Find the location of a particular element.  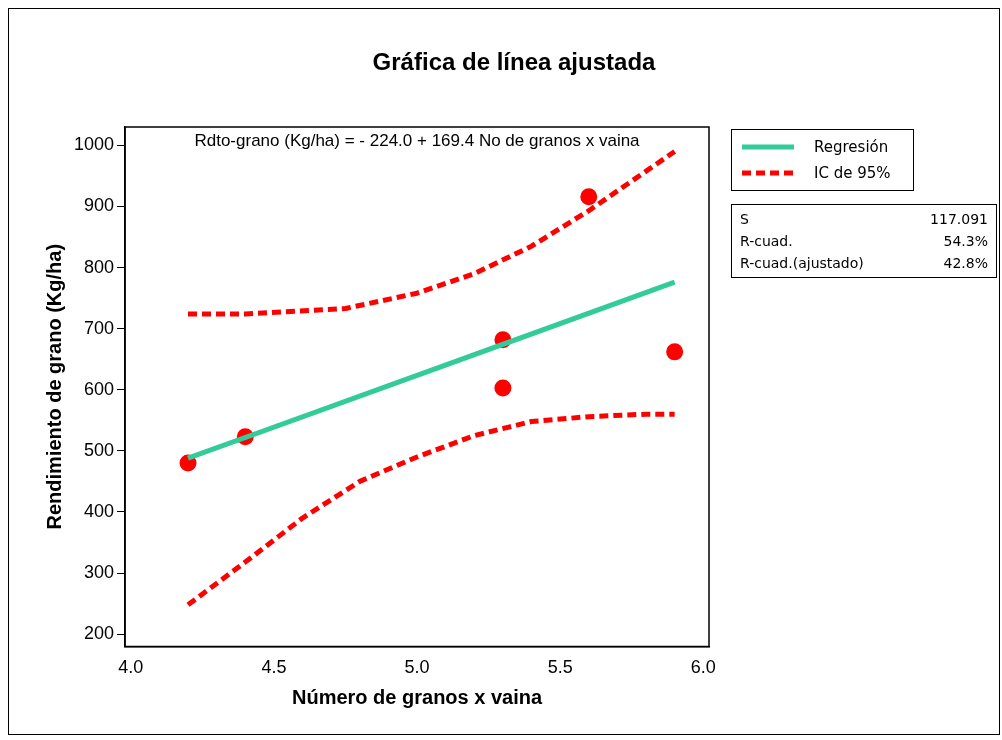

text: R-cuad. is located at coordinates (766, 241).